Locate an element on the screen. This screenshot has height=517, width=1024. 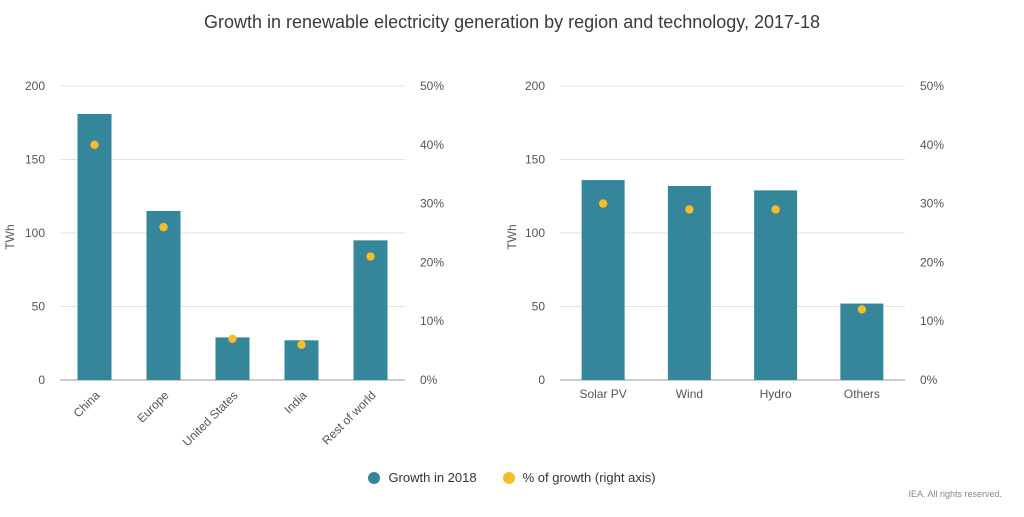
legend-bar-swatch is located at coordinates (374, 477).